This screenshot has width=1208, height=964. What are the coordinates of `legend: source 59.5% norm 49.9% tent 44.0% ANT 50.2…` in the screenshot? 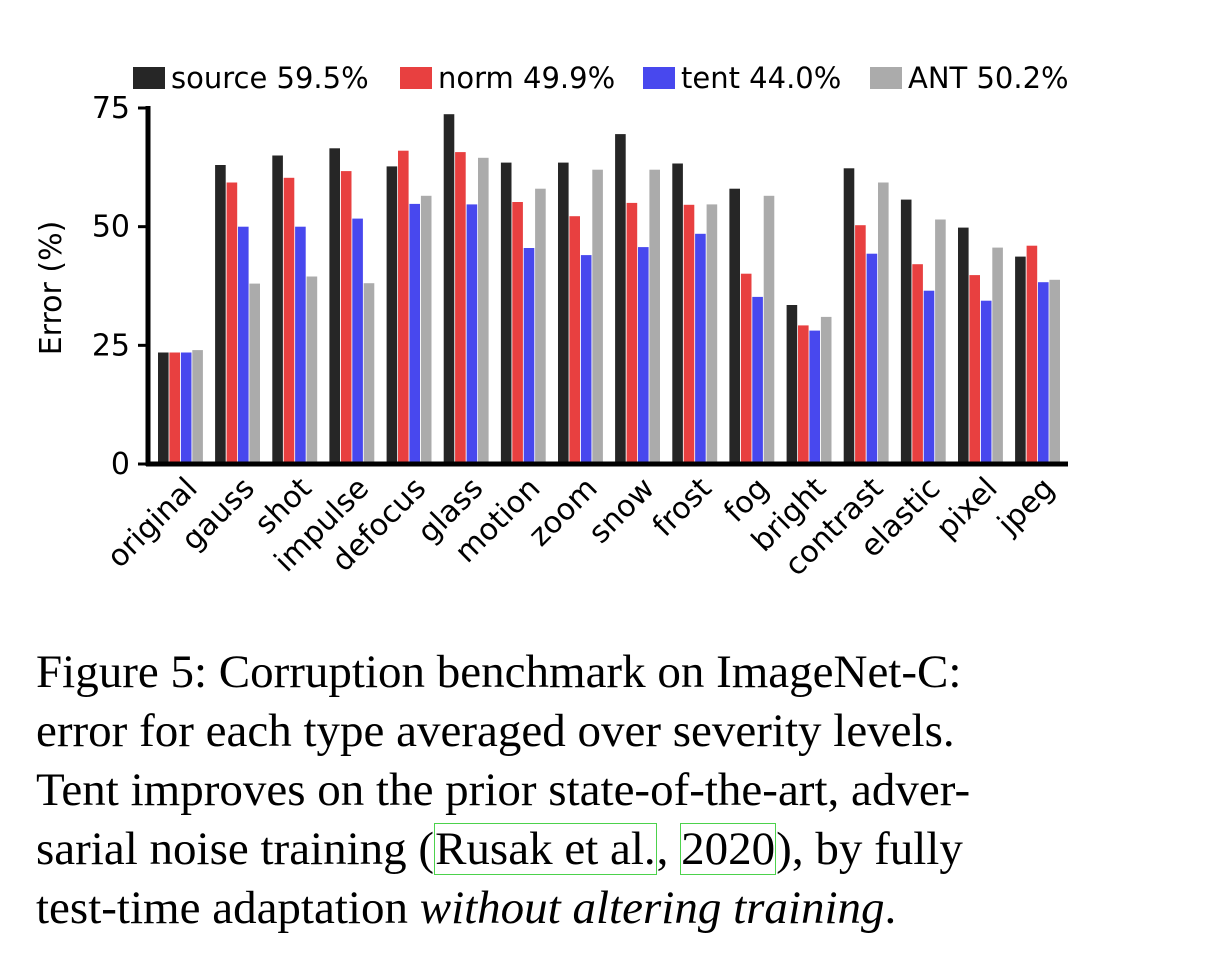 It's located at (601, 78).